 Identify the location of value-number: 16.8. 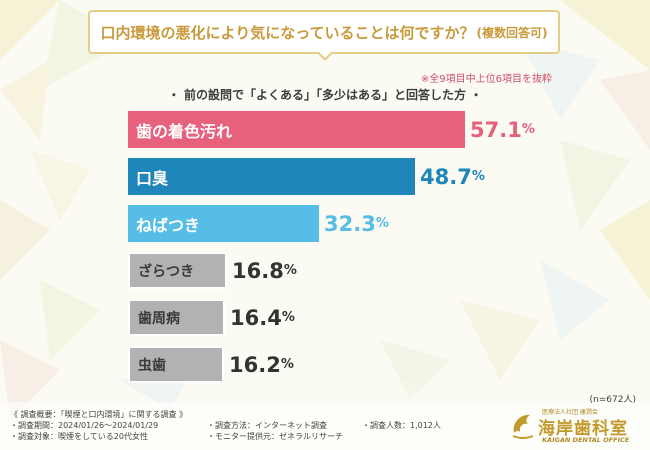
(258, 270).